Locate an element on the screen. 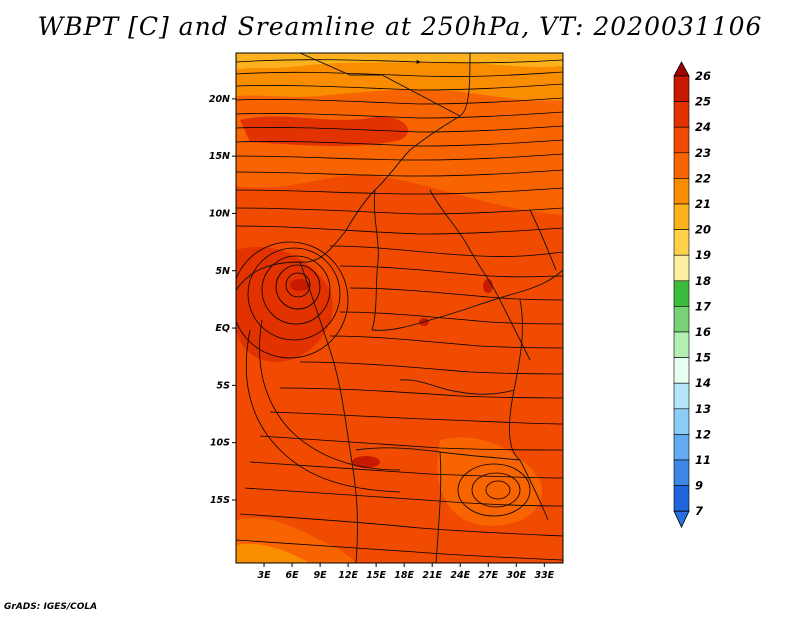 Image resolution: width=800 pixels, height=618 pixels. lat-tick-label: EQ is located at coordinates (222, 328).